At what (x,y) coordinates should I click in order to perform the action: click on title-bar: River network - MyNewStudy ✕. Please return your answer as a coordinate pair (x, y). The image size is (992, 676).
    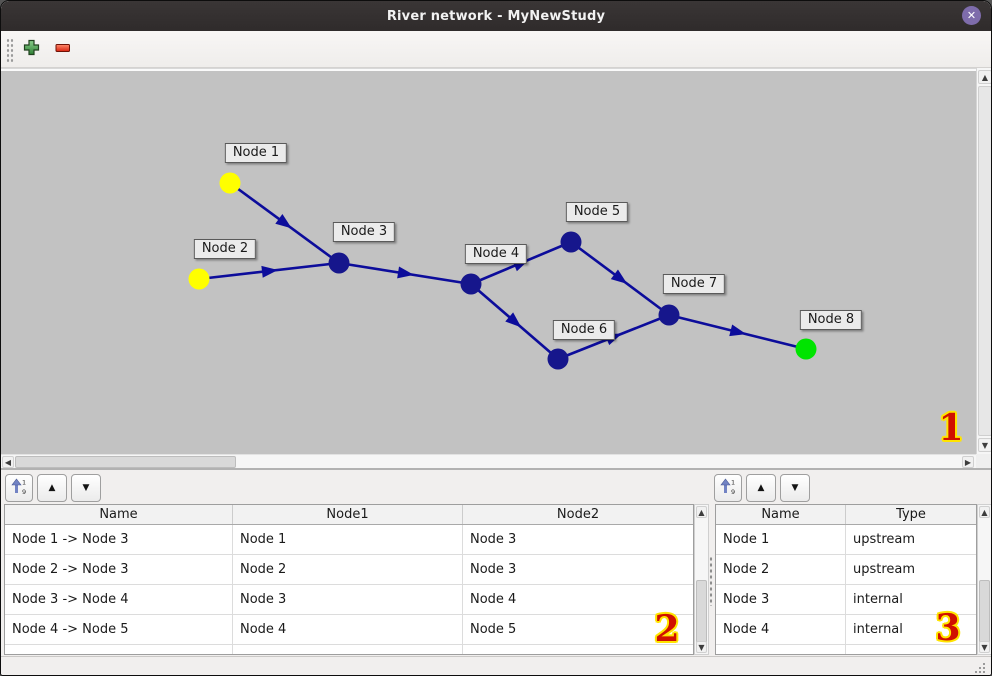
    Looking at the image, I should click on (496, 16).